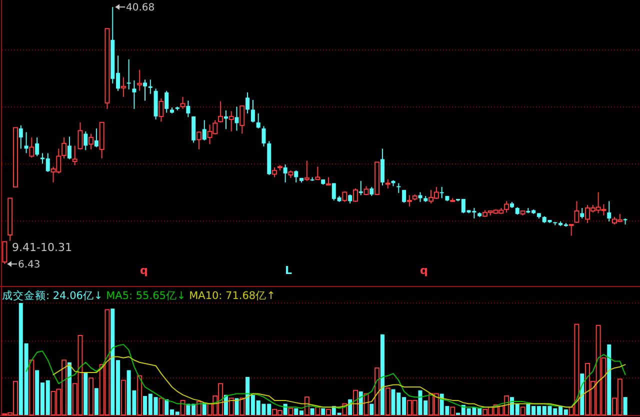 This screenshot has width=640, height=417. What do you see at coordinates (140, 8) in the screenshot?
I see `annotation: 40.68` at bounding box center [140, 8].